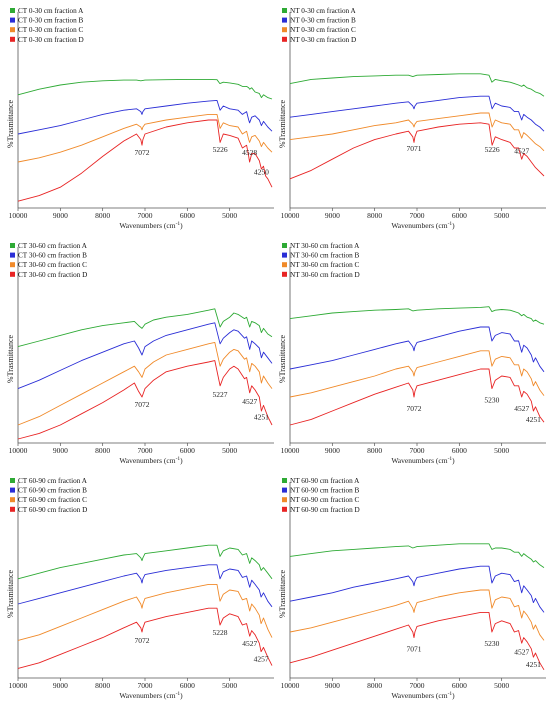 This screenshot has width=550, height=704. What do you see at coordinates (323, 21) in the screenshot?
I see `legend-label-b: NT 0-30 cm fraction B` at bounding box center [323, 21].